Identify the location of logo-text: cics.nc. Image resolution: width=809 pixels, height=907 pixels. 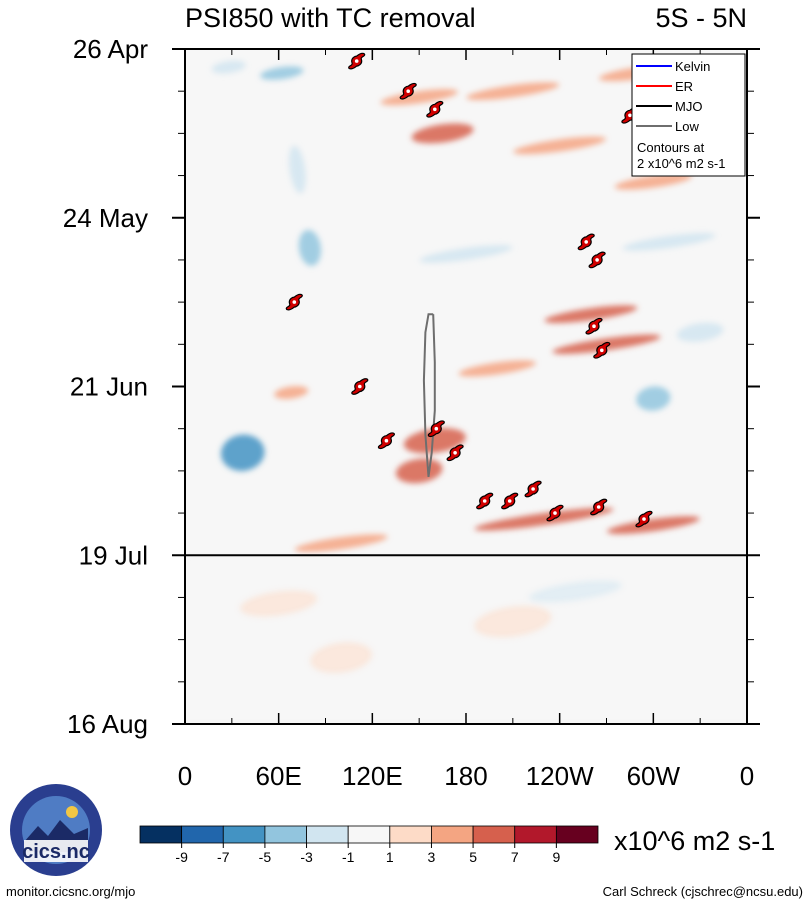
(56, 852).